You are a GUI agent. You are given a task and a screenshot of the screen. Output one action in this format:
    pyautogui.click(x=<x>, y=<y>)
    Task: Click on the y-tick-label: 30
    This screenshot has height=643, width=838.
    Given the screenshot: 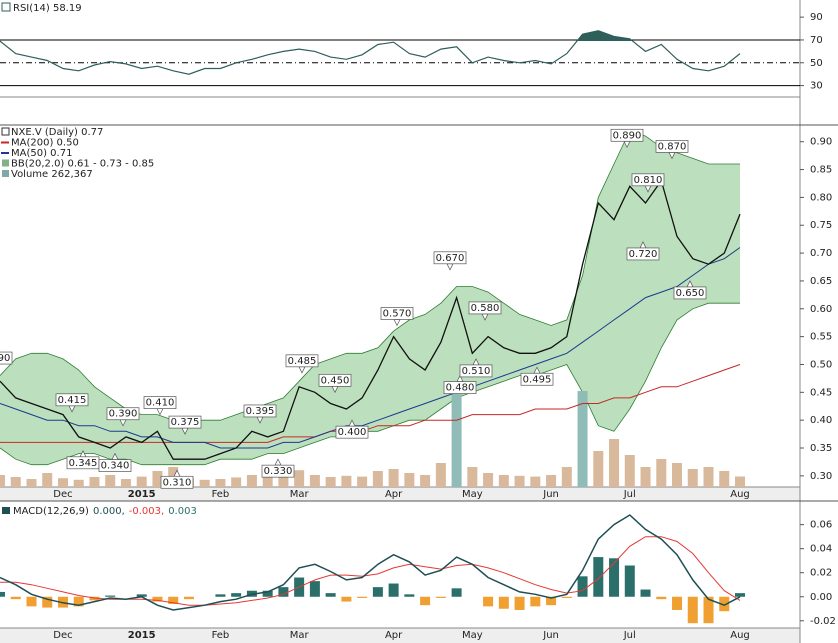 What is the action you would take?
    pyautogui.click(x=816, y=86)
    